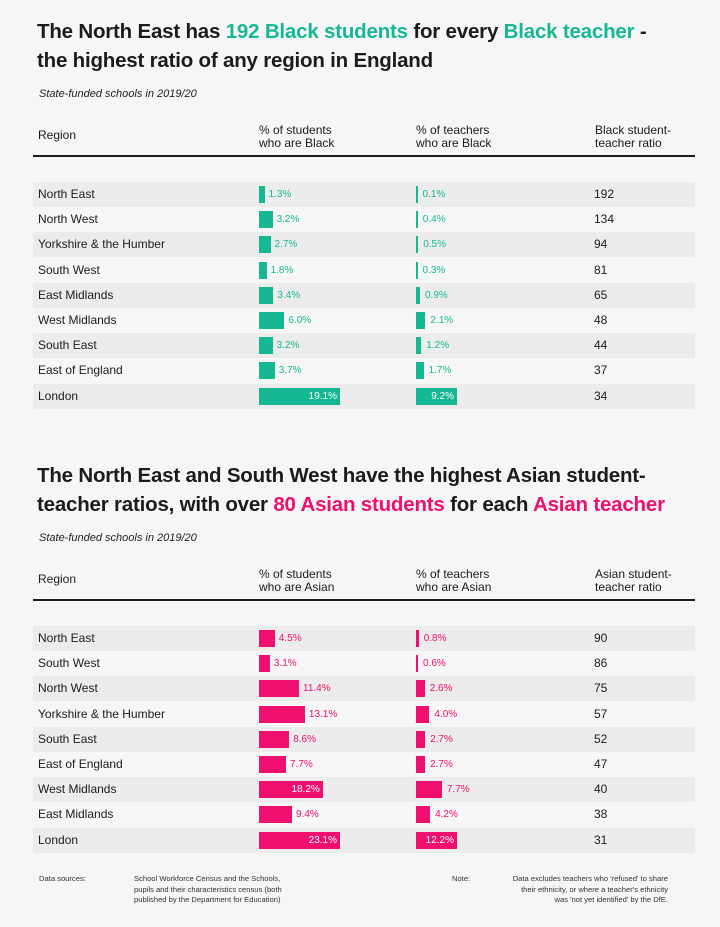 This screenshot has width=720, height=927. Describe the element at coordinates (296, 136) in the screenshot. I see `header-students: % of students who are Black` at that location.